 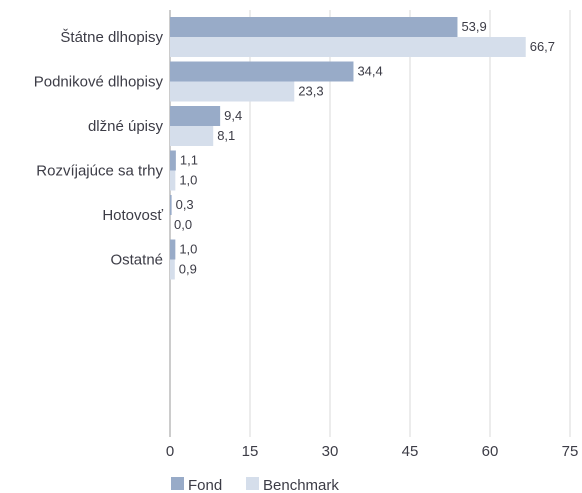 What do you see at coordinates (250, 451) in the screenshot?
I see `x-tick-label: 15` at bounding box center [250, 451].